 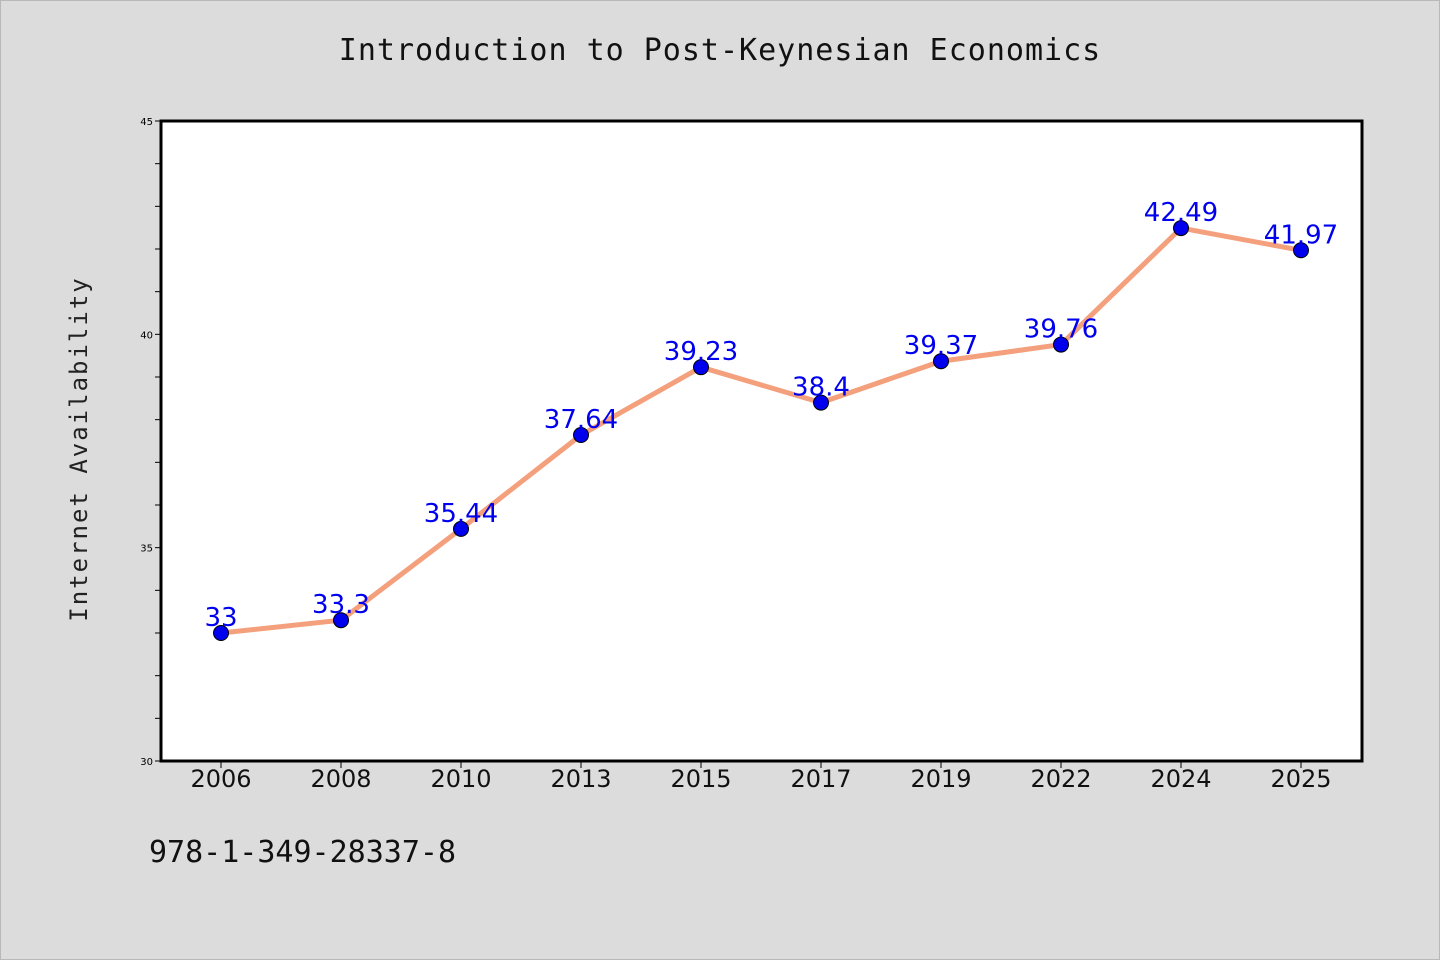 I want to click on y-tick-label: 45, so click(x=146, y=122).